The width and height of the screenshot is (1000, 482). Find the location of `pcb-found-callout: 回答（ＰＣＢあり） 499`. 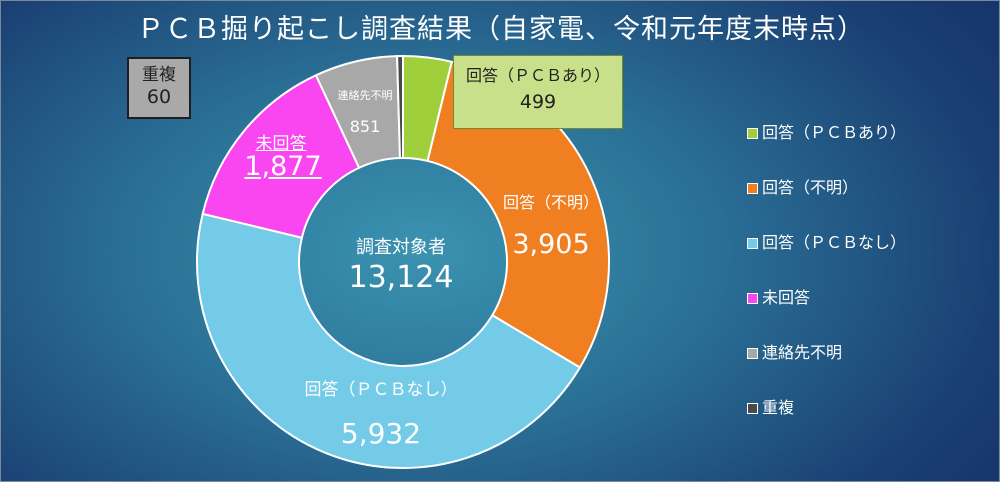

pcb-found-callout: 回答（ＰＣＢあり） 499 is located at coordinates (538, 92).